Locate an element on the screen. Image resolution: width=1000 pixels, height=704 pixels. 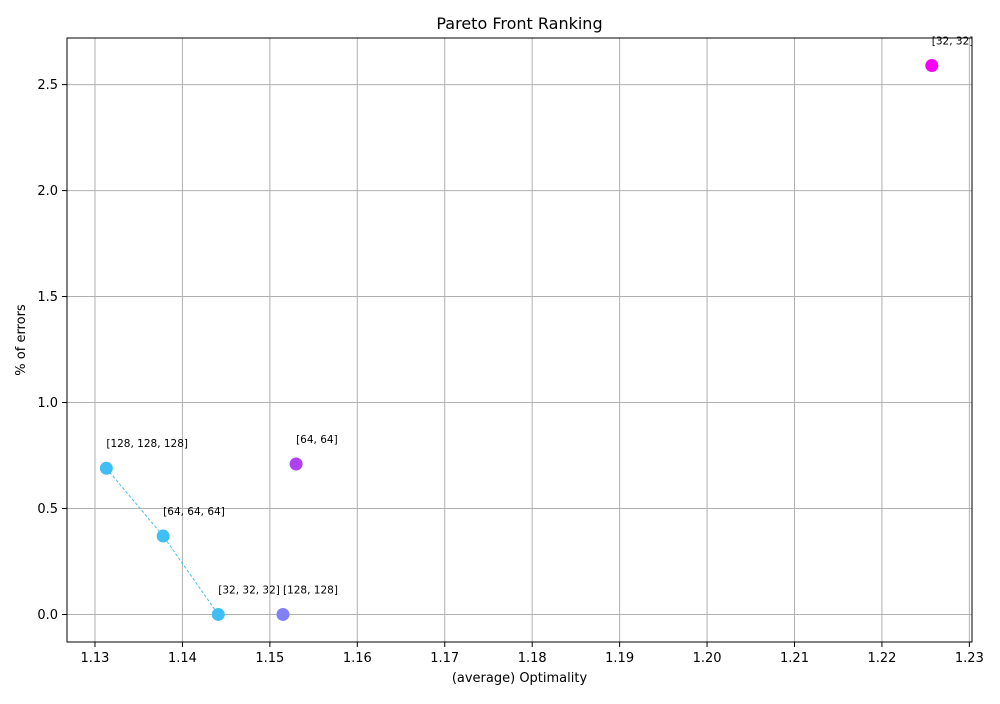
x-tick-label: 1.22 is located at coordinates (881, 658).